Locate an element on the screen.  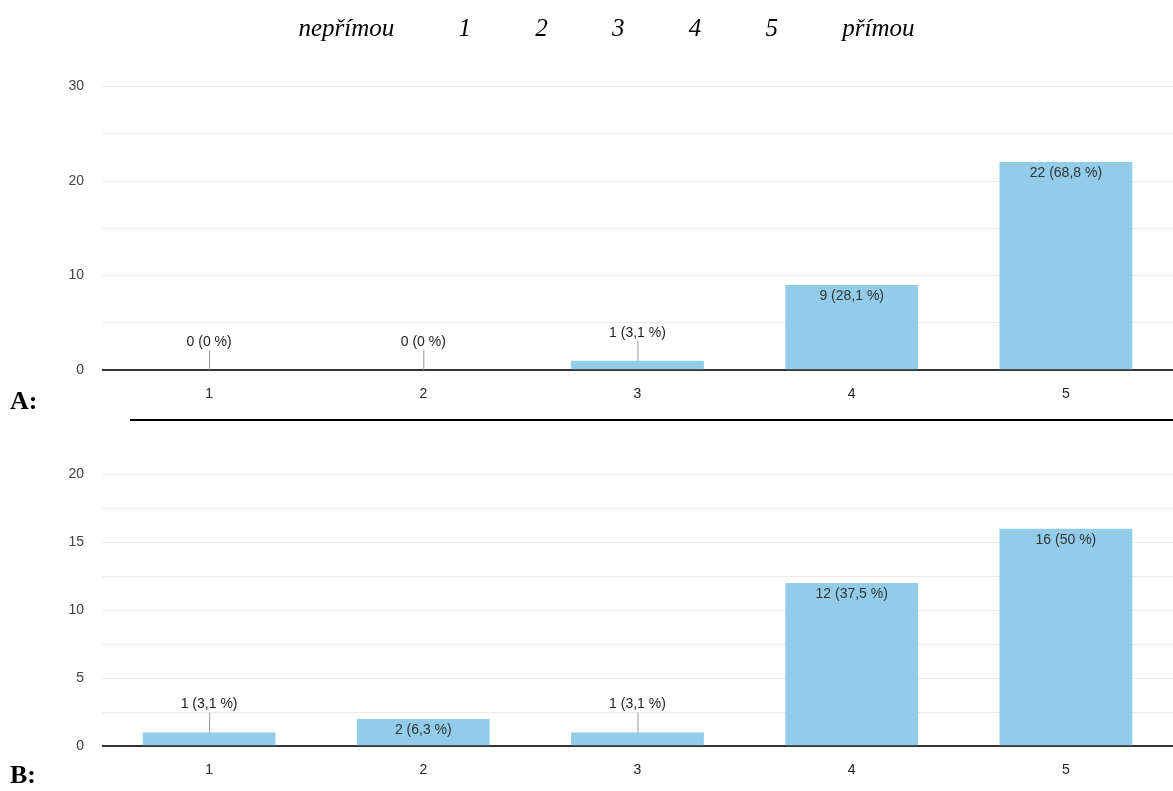
data-label: 16 (50 %) is located at coordinates (1066, 538).